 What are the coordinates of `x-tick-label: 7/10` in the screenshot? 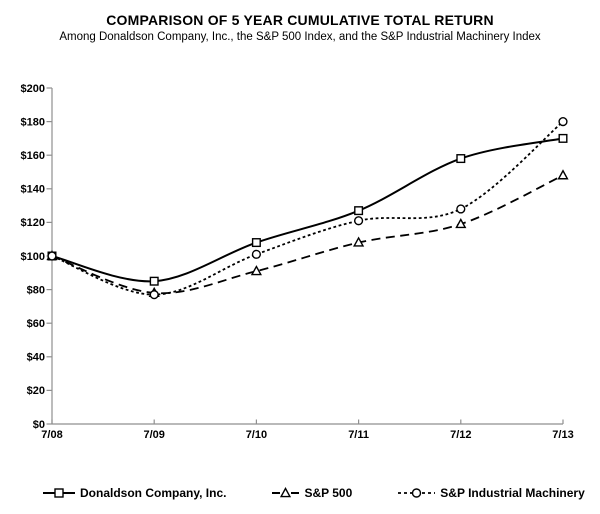 It's located at (256, 435).